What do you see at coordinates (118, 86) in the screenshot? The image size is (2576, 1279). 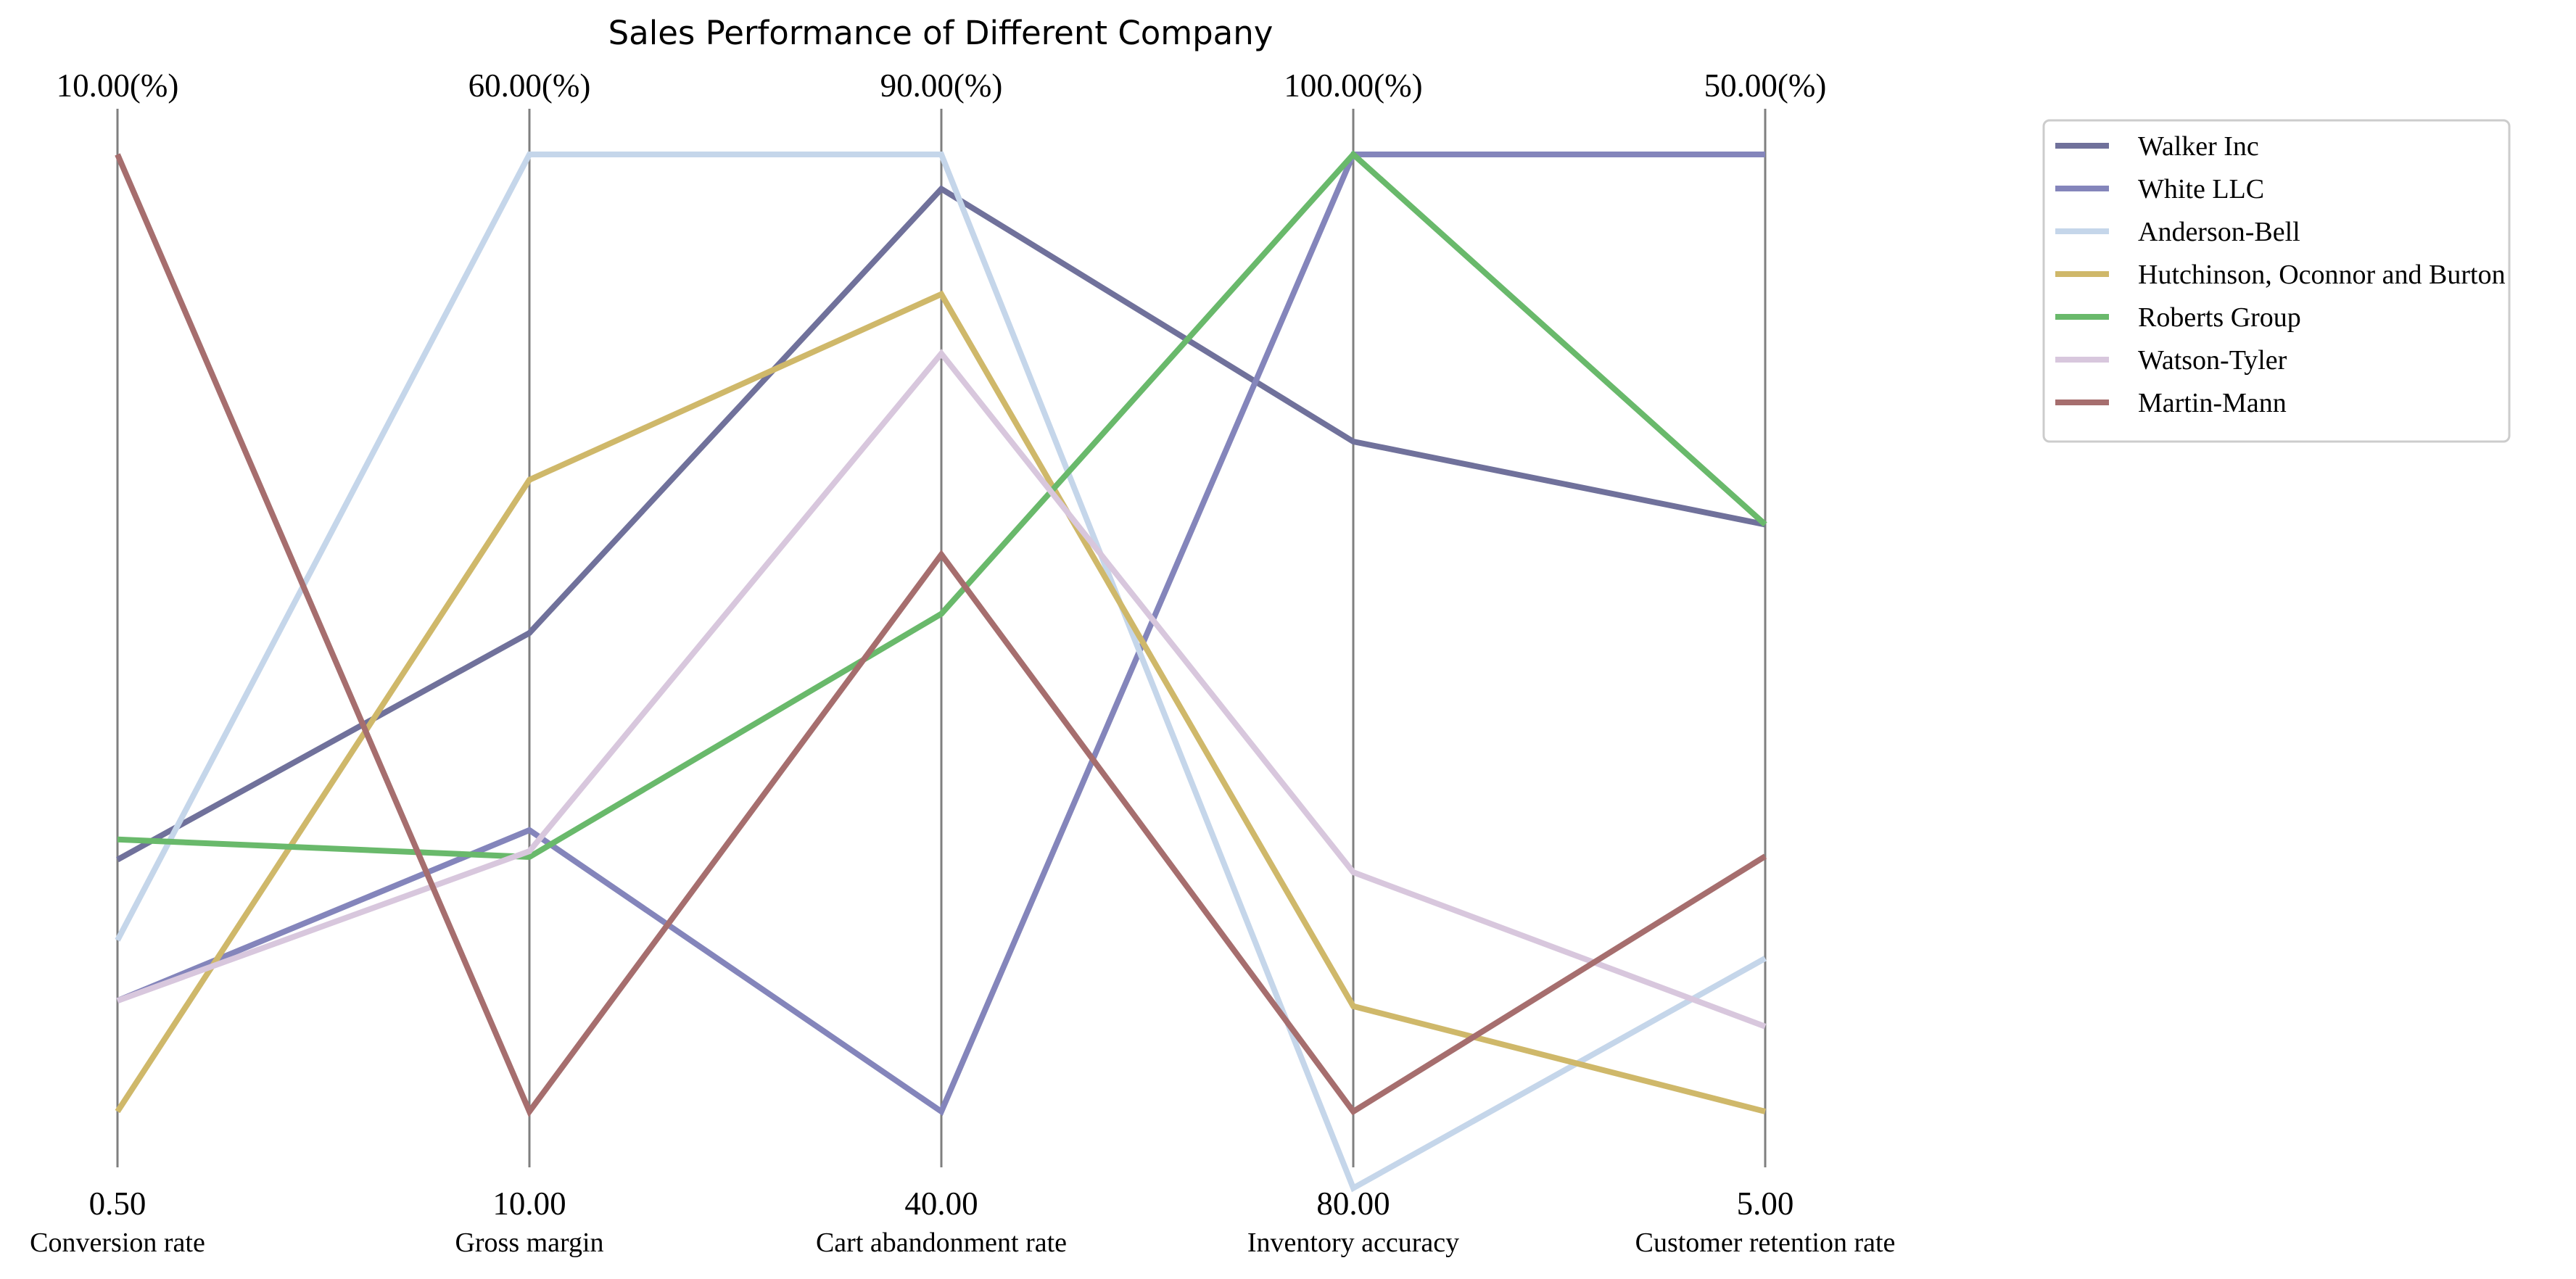 I see `axis-max-label: 10.00(%)` at bounding box center [118, 86].